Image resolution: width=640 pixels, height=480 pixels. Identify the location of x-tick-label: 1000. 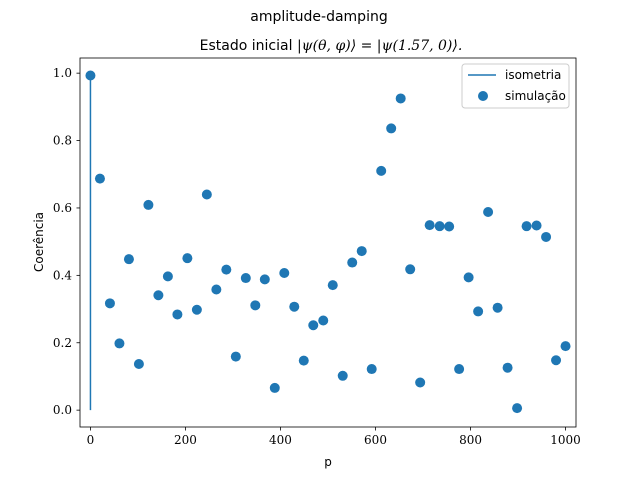
(565, 440).